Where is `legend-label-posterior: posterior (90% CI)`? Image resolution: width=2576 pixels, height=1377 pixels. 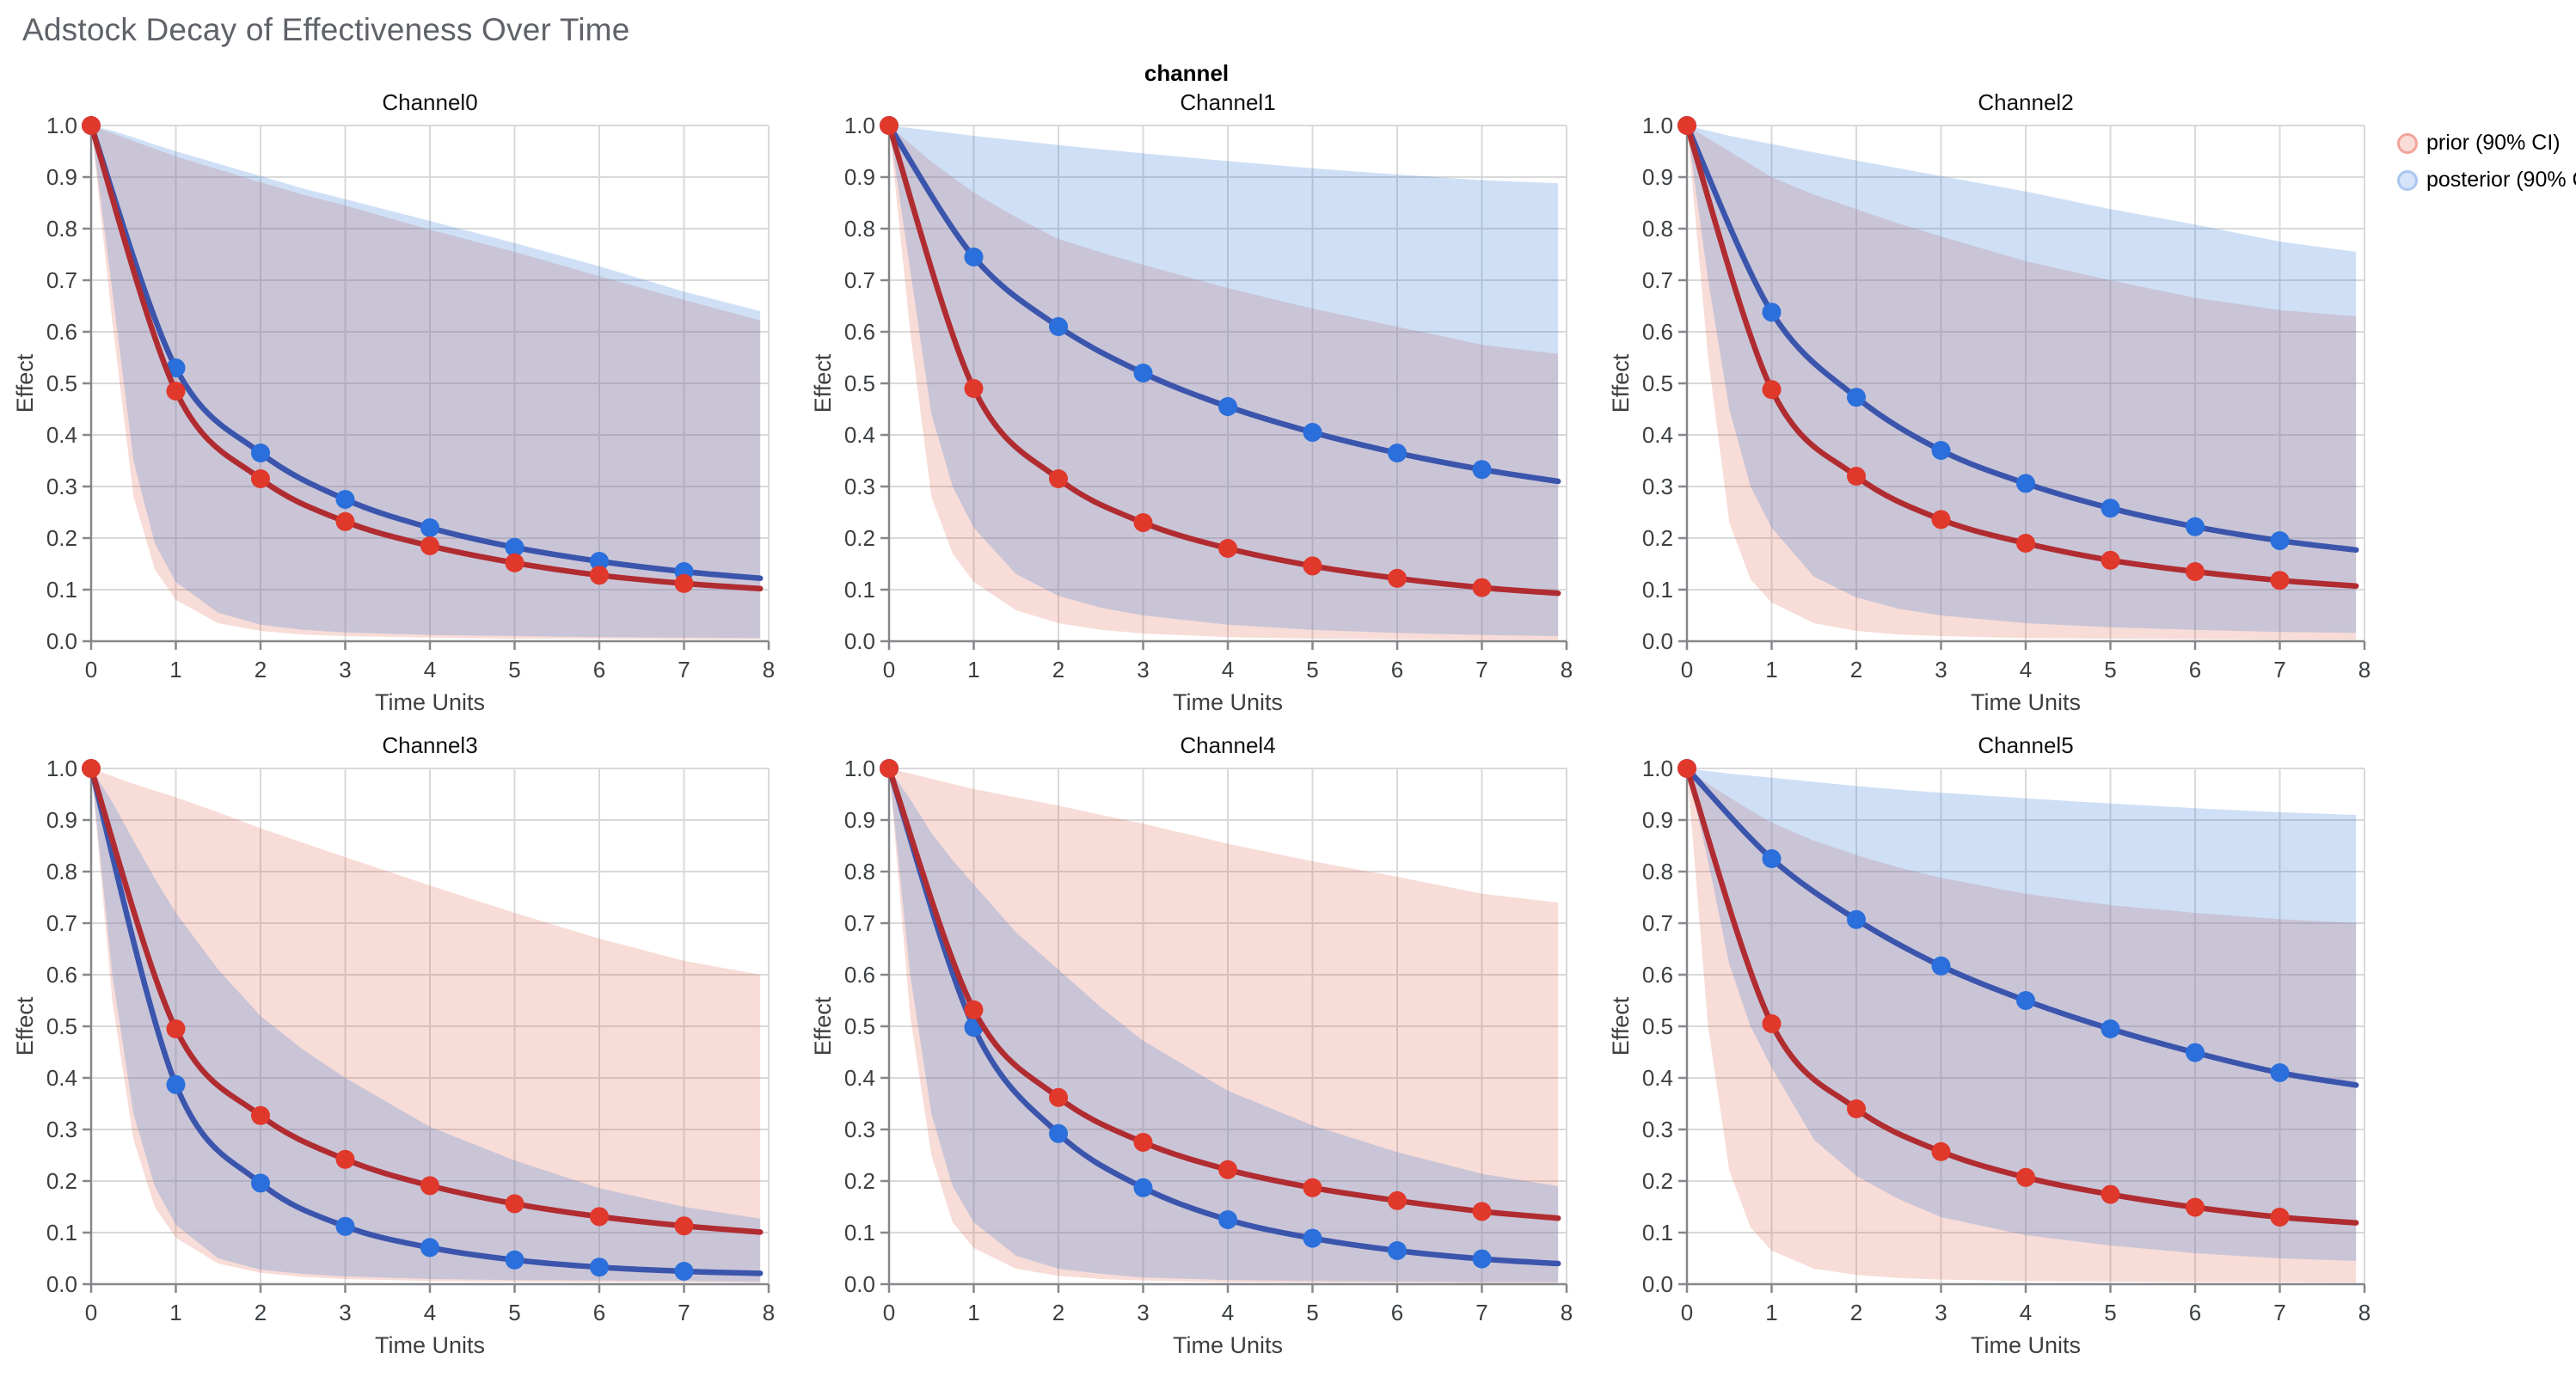 legend-label-posterior: posterior (90% CI) is located at coordinates (2501, 180).